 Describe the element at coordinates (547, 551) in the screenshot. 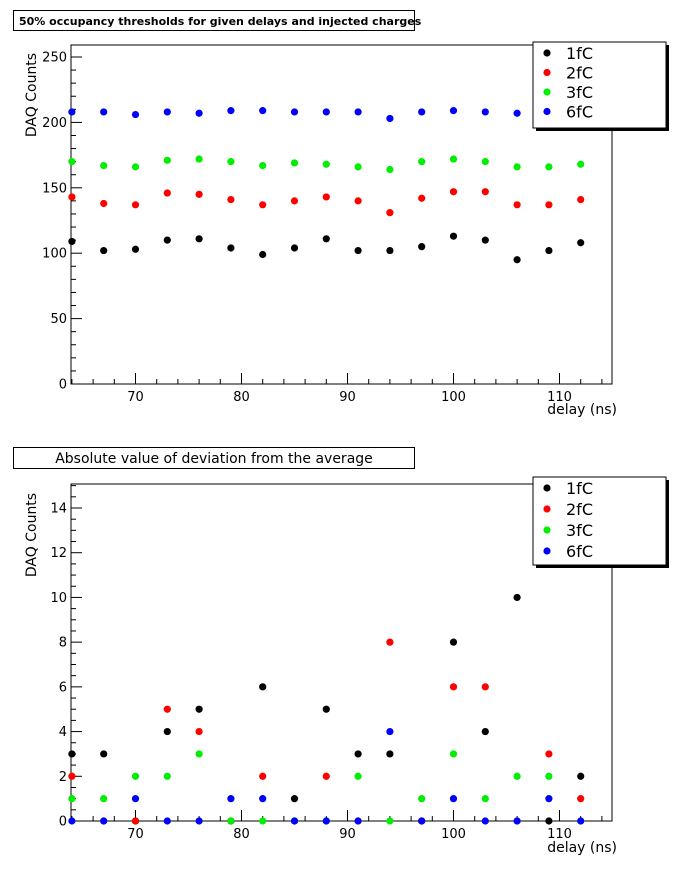

I see `bottom-legend-marker-6fC` at that location.